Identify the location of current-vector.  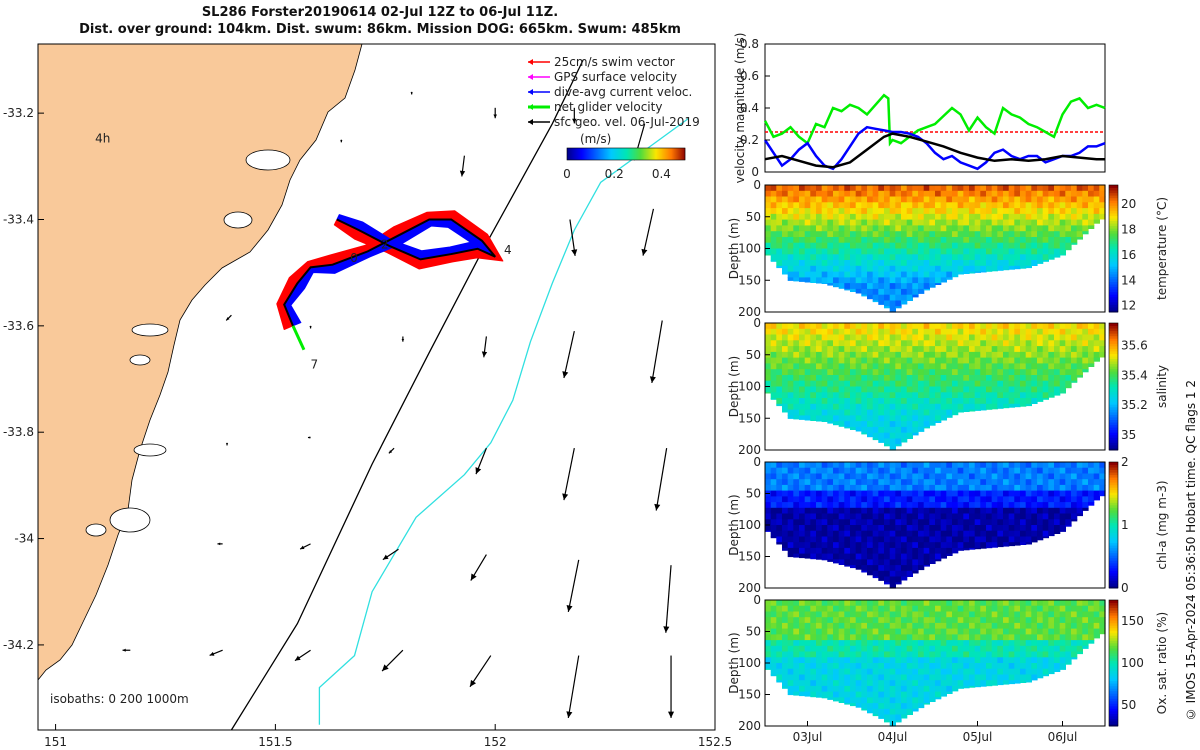
(573, 585).